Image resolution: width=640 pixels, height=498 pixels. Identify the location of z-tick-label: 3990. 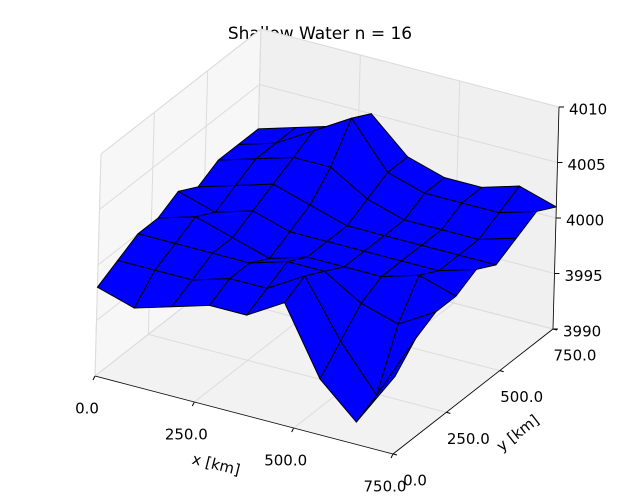
(582, 332).